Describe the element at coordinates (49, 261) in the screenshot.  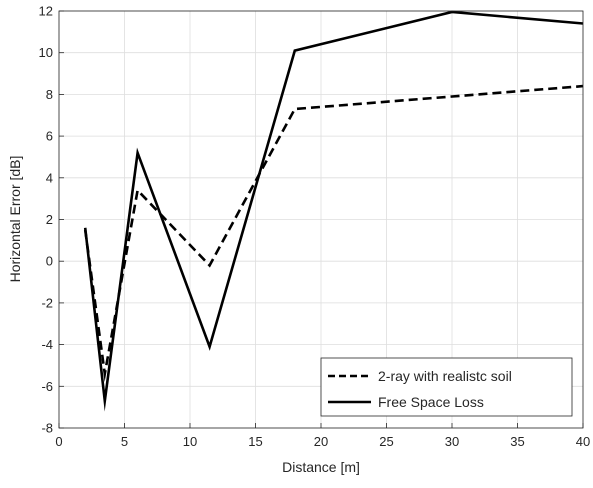
I see `y-tick-label: 0` at that location.